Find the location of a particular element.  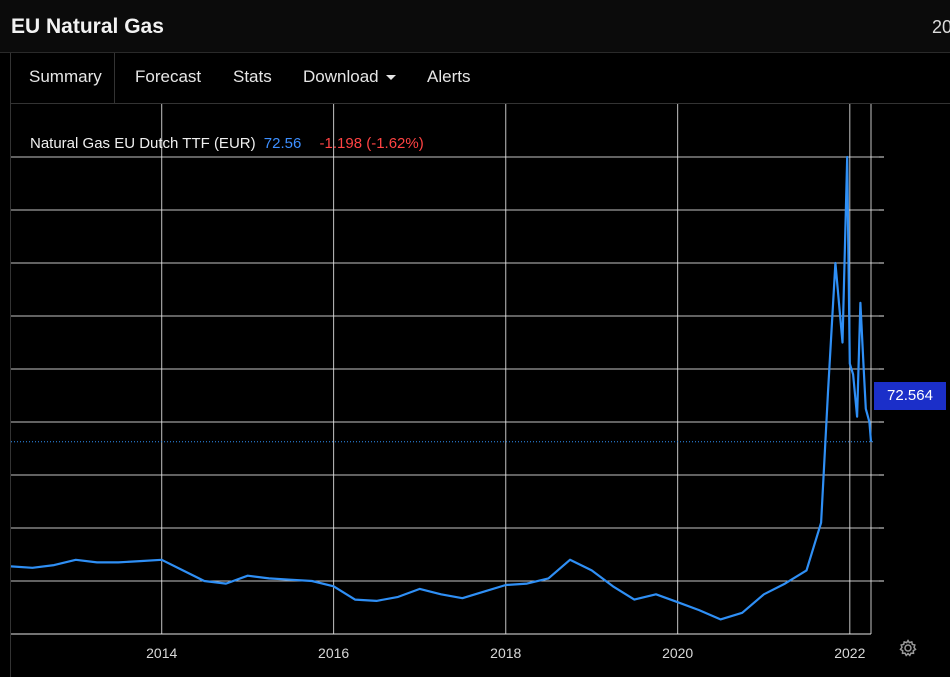

tab-label: Stats is located at coordinates (252, 76).